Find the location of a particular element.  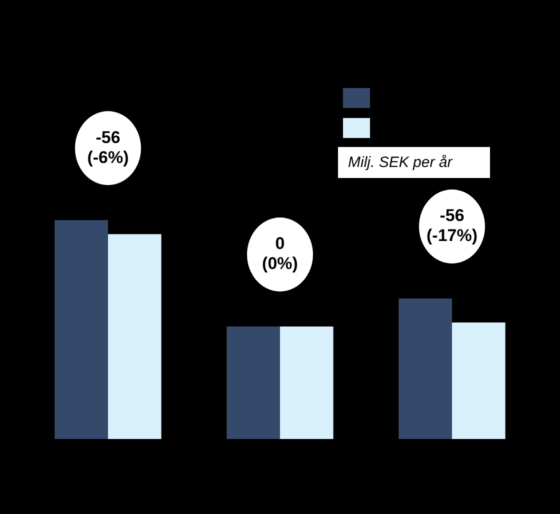

text: -56 (-6%) is located at coordinates (108, 147).